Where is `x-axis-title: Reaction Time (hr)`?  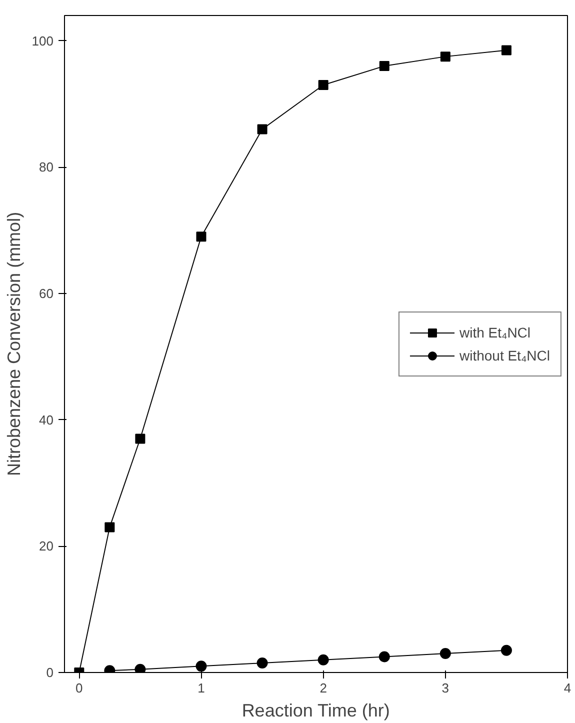
x-axis-title: Reaction Time (hr) is located at coordinates (316, 710).